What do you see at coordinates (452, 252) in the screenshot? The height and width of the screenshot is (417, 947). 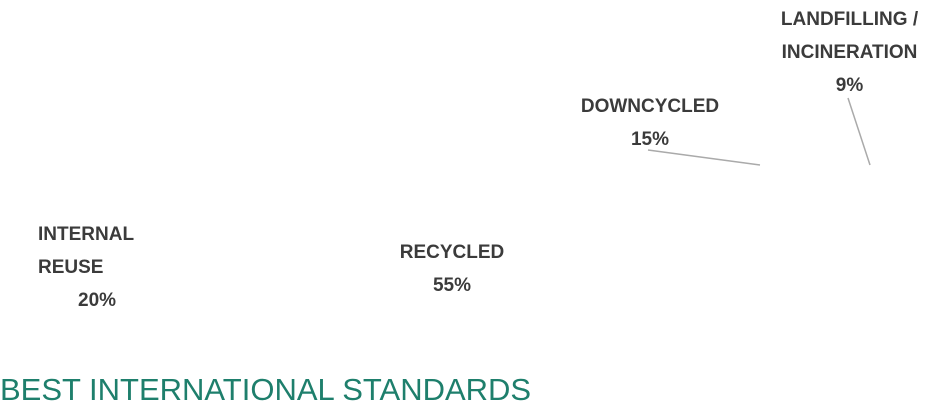 I see `category-label: RECYCLED` at bounding box center [452, 252].